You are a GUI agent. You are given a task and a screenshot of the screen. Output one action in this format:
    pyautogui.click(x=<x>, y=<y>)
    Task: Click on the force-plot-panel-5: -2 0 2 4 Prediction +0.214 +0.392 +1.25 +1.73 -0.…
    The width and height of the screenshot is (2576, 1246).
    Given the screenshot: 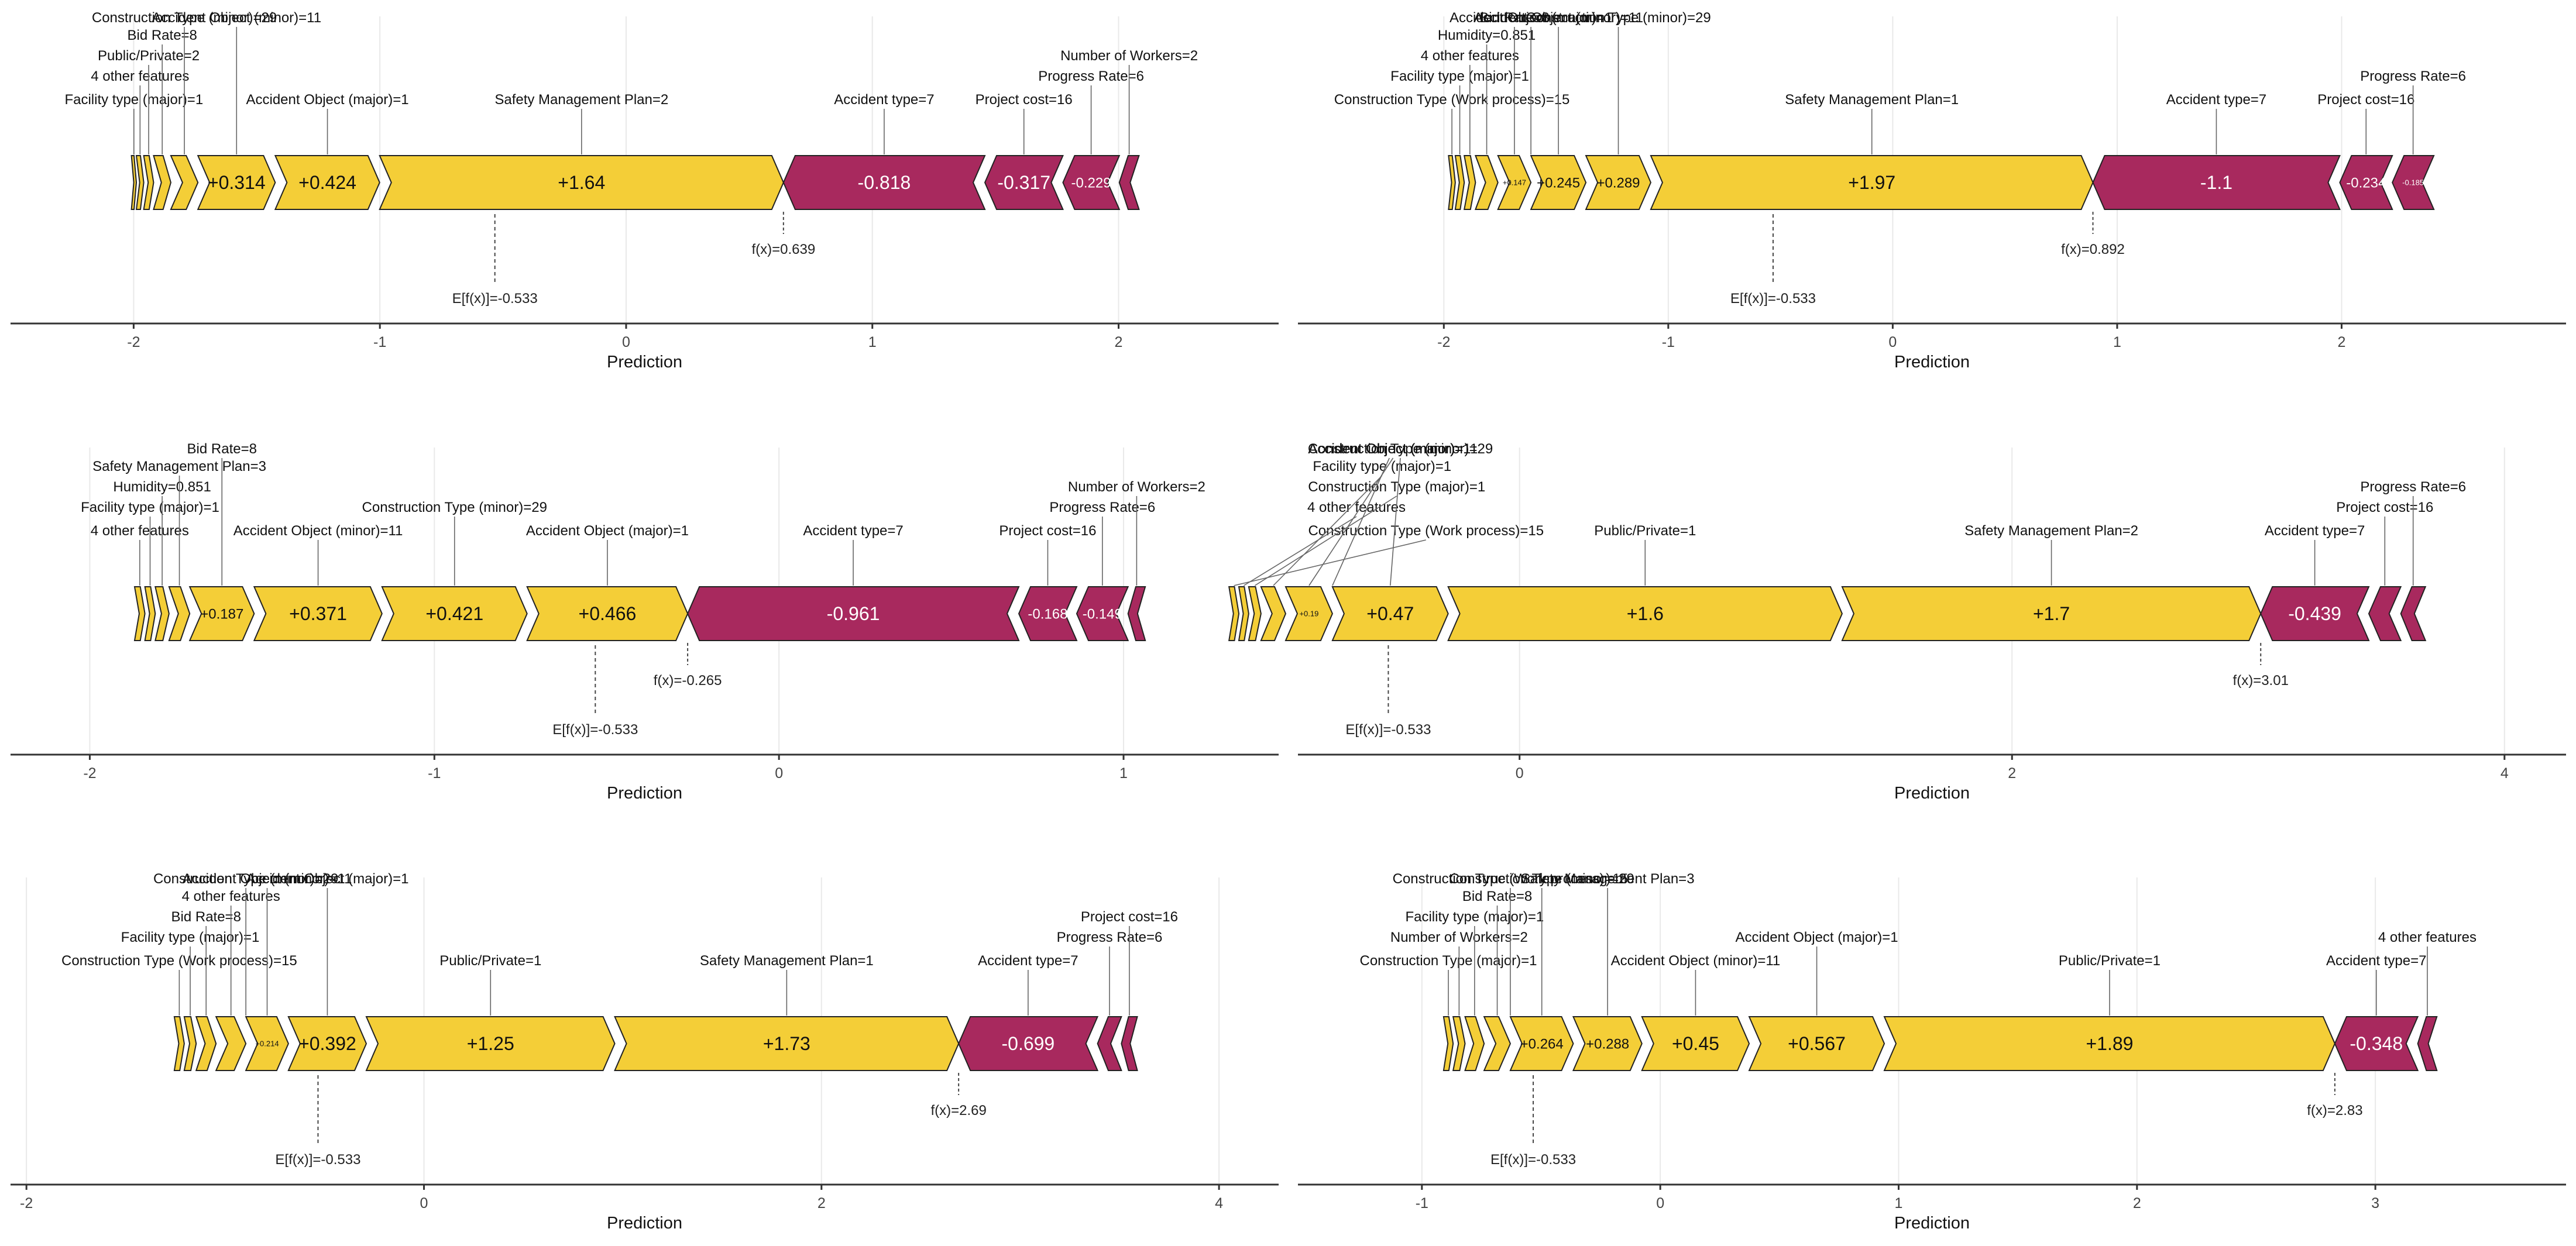 What is the action you would take?
    pyautogui.click(x=645, y=1052)
    